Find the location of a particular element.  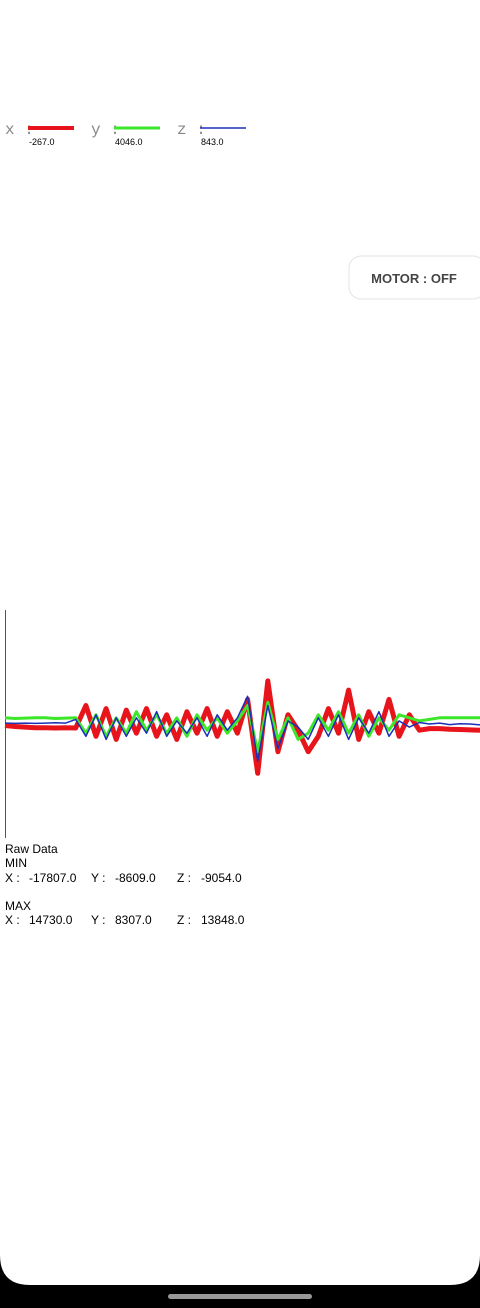

axis-value: 8307.0 is located at coordinates (133, 920).